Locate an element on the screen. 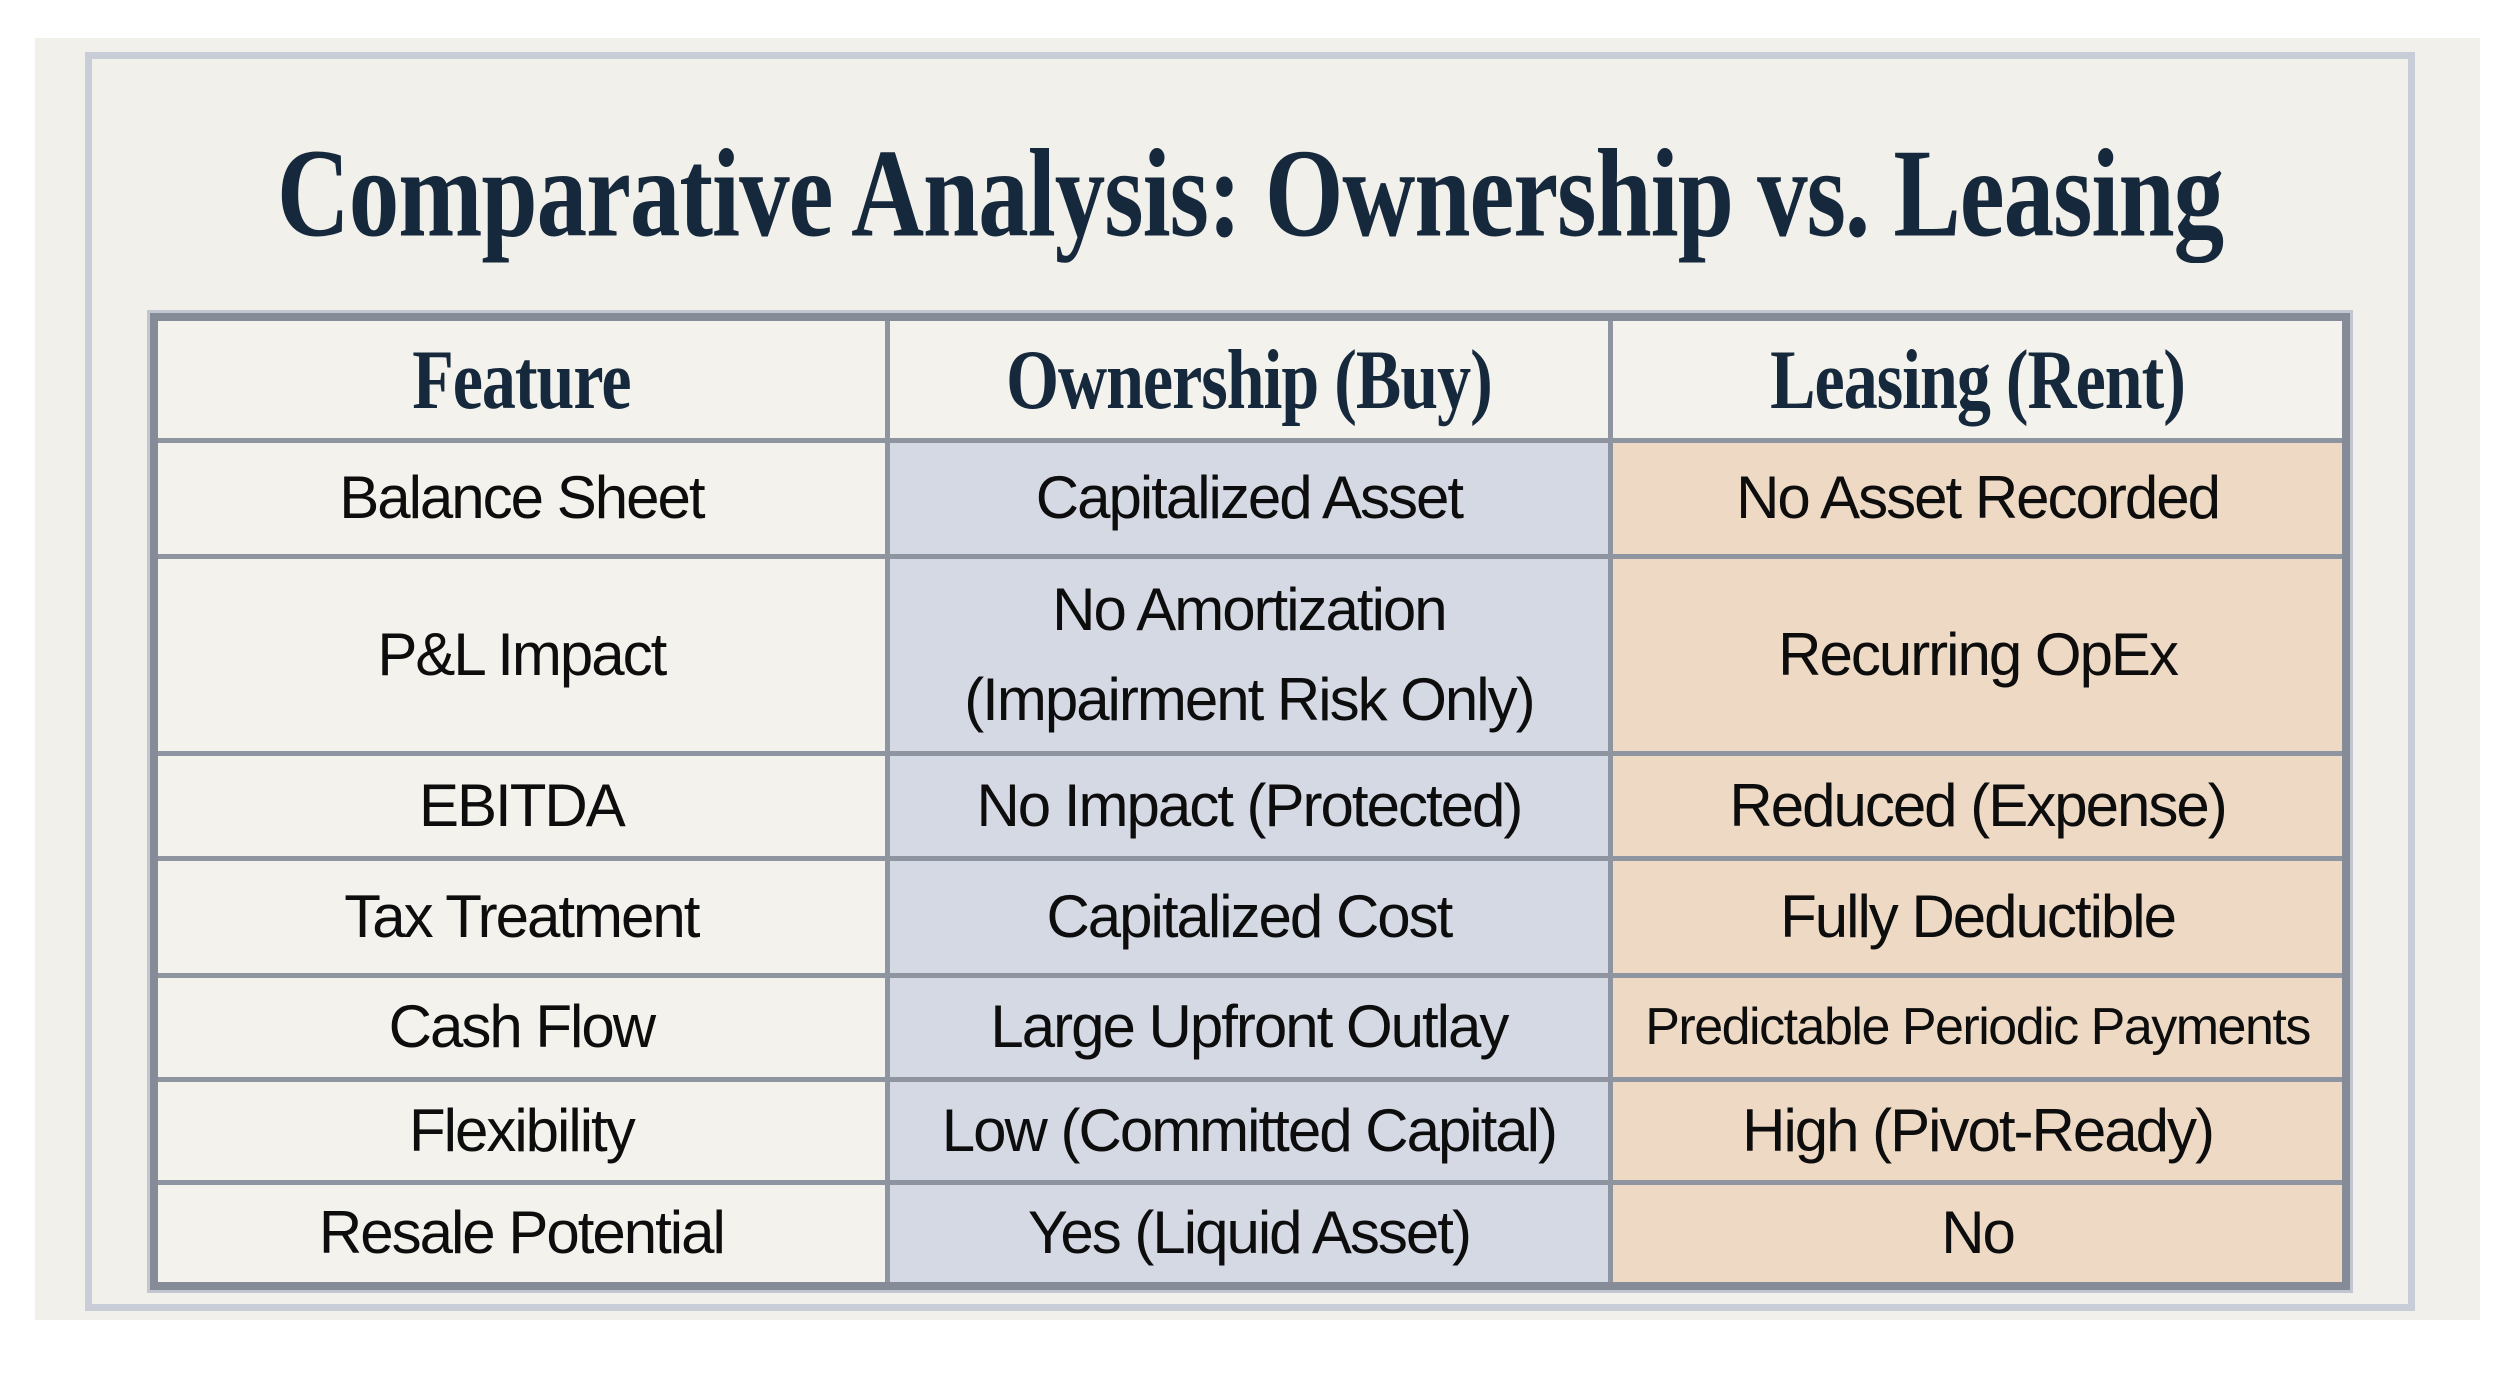  column-header-feature: Feature is located at coordinates (520, 378).